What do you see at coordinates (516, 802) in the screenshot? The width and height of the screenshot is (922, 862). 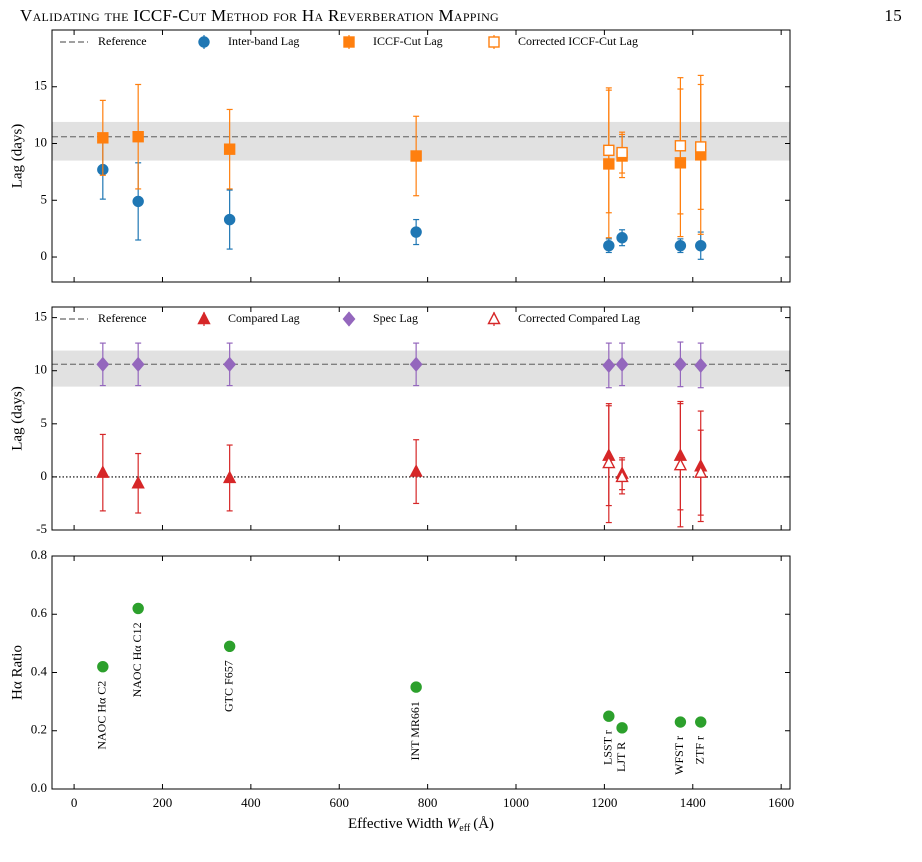 I see `x-tick-label: 1000` at bounding box center [516, 802].